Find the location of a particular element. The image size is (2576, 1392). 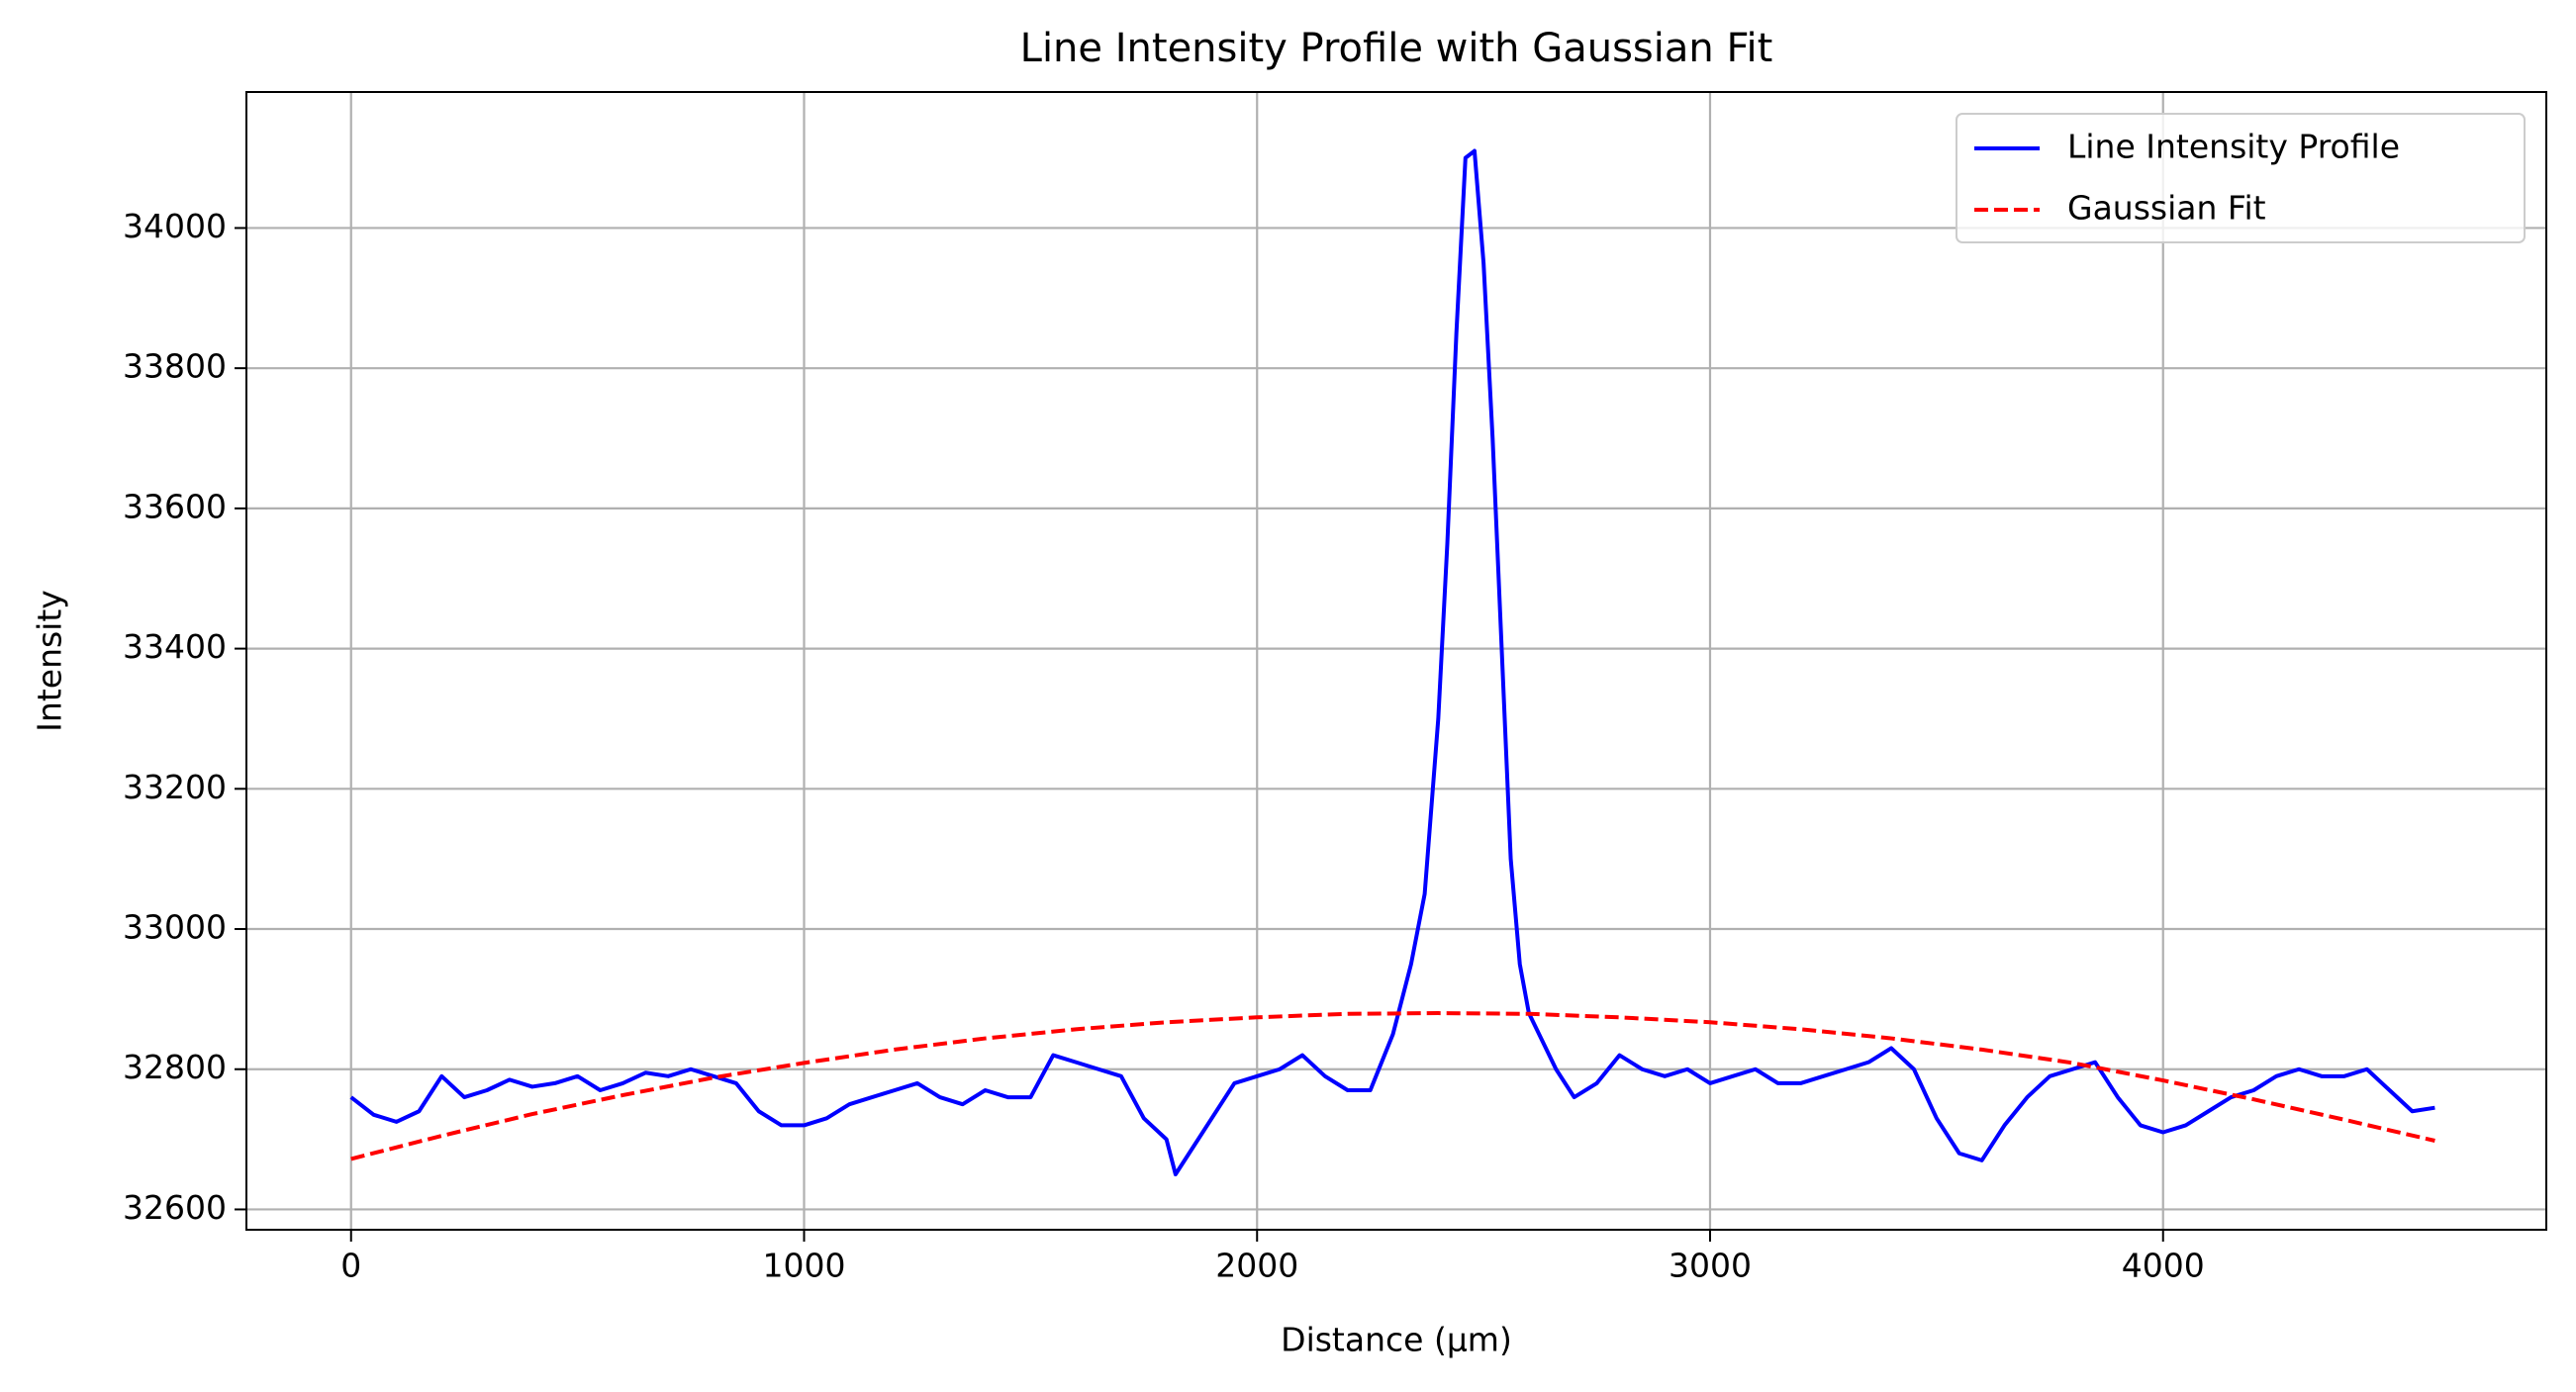

x-tick-label: 0 is located at coordinates (350, 1266).